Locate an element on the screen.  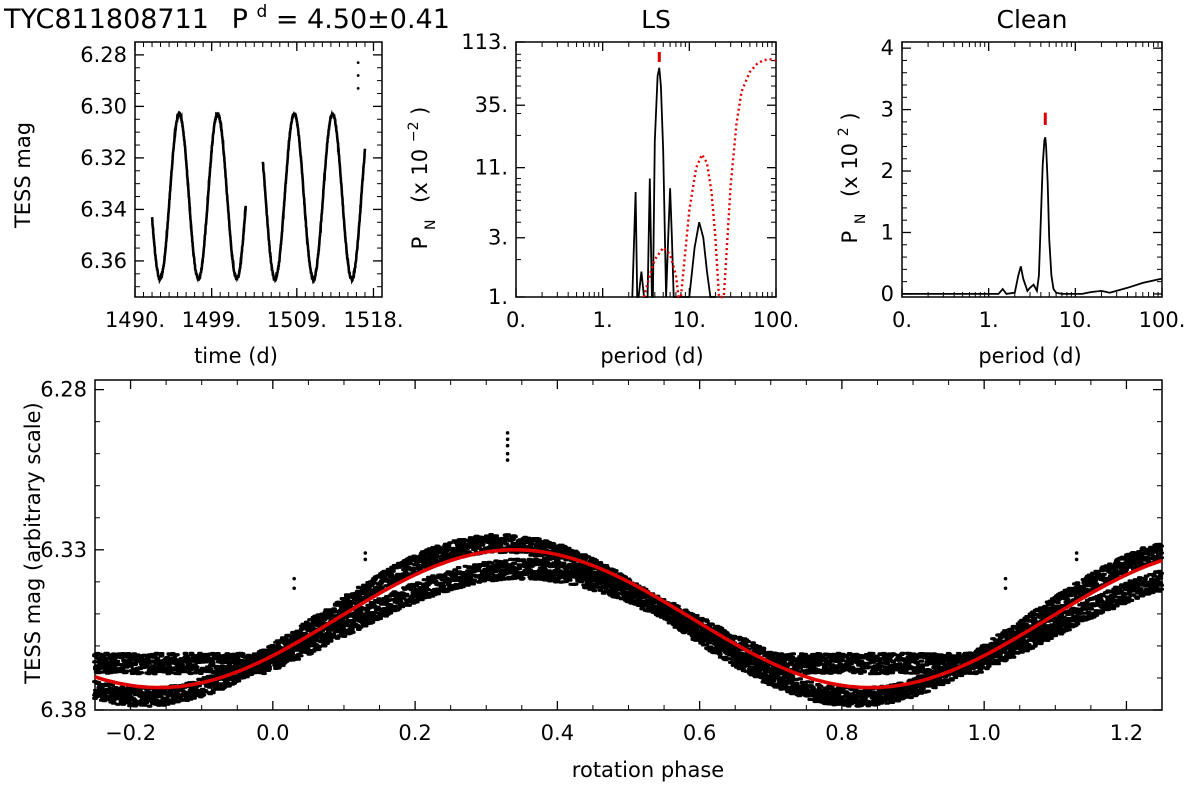
clean-ytick-label: 1 is located at coordinates (887, 232).